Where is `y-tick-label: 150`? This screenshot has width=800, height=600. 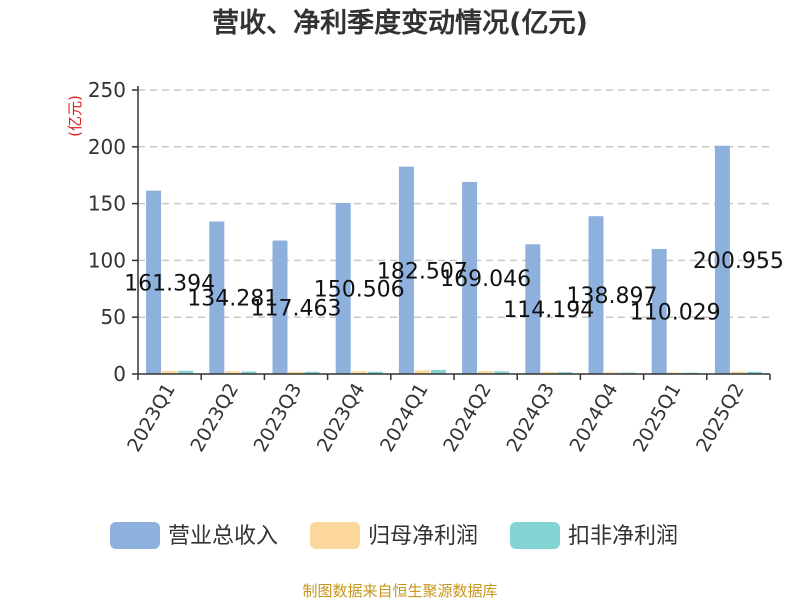 y-tick-label: 150 is located at coordinates (107, 204).